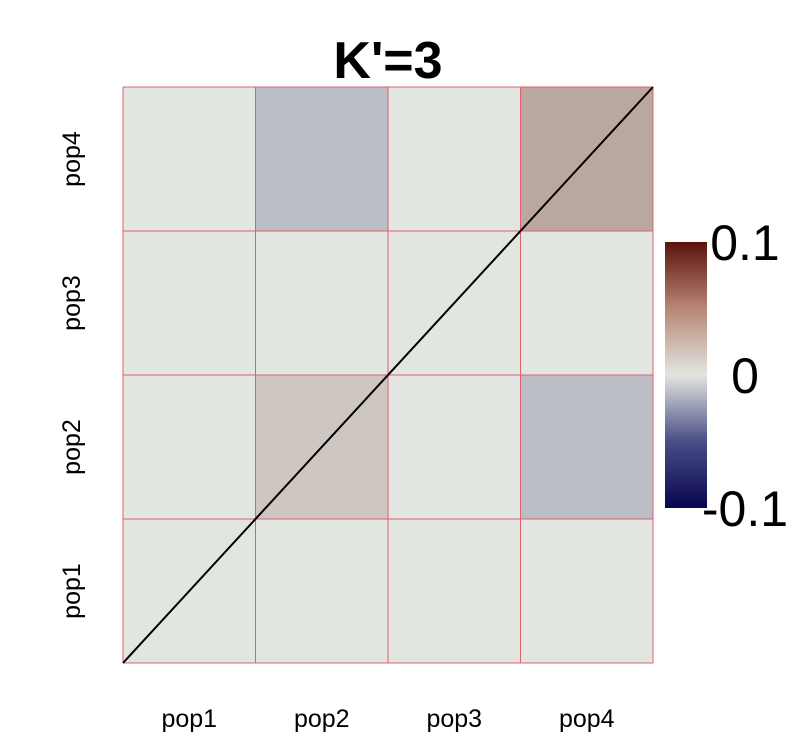 The image size is (800, 750). Describe the element at coordinates (587, 719) in the screenshot. I see `x-tick-label: pop4` at that location.